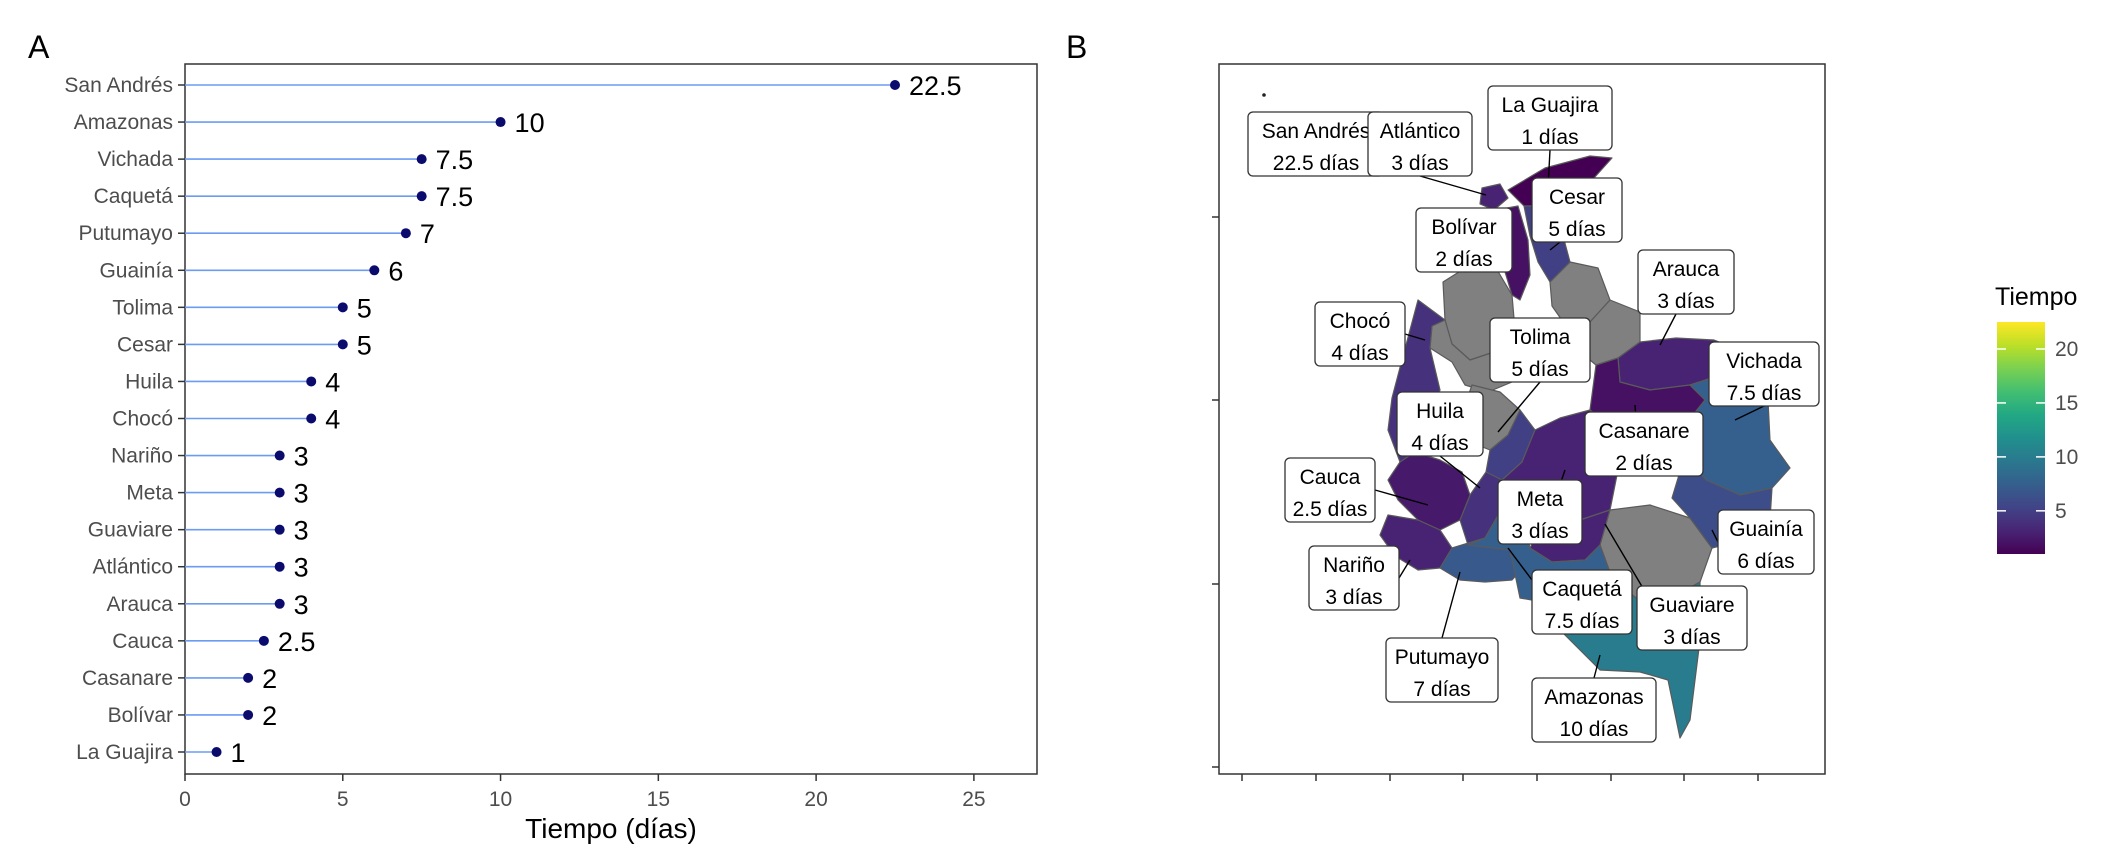  What do you see at coordinates (1540, 337) in the screenshot?
I see `map-label-name: Tolima` at bounding box center [1540, 337].